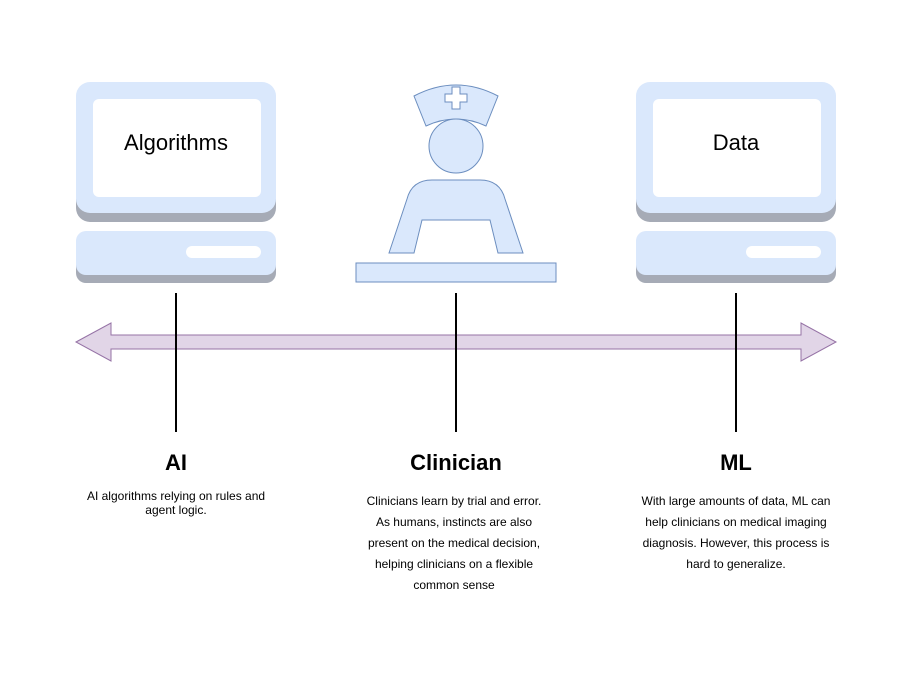 This screenshot has width=913, height=685. Describe the element at coordinates (456, 183) in the screenshot. I see `nurse-icon` at that location.